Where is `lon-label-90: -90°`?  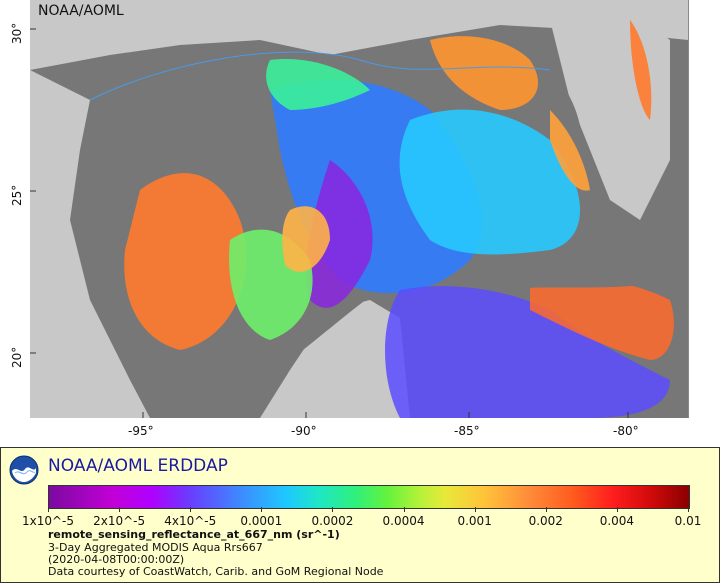 lon-label-90: -90° is located at coordinates (304, 431).